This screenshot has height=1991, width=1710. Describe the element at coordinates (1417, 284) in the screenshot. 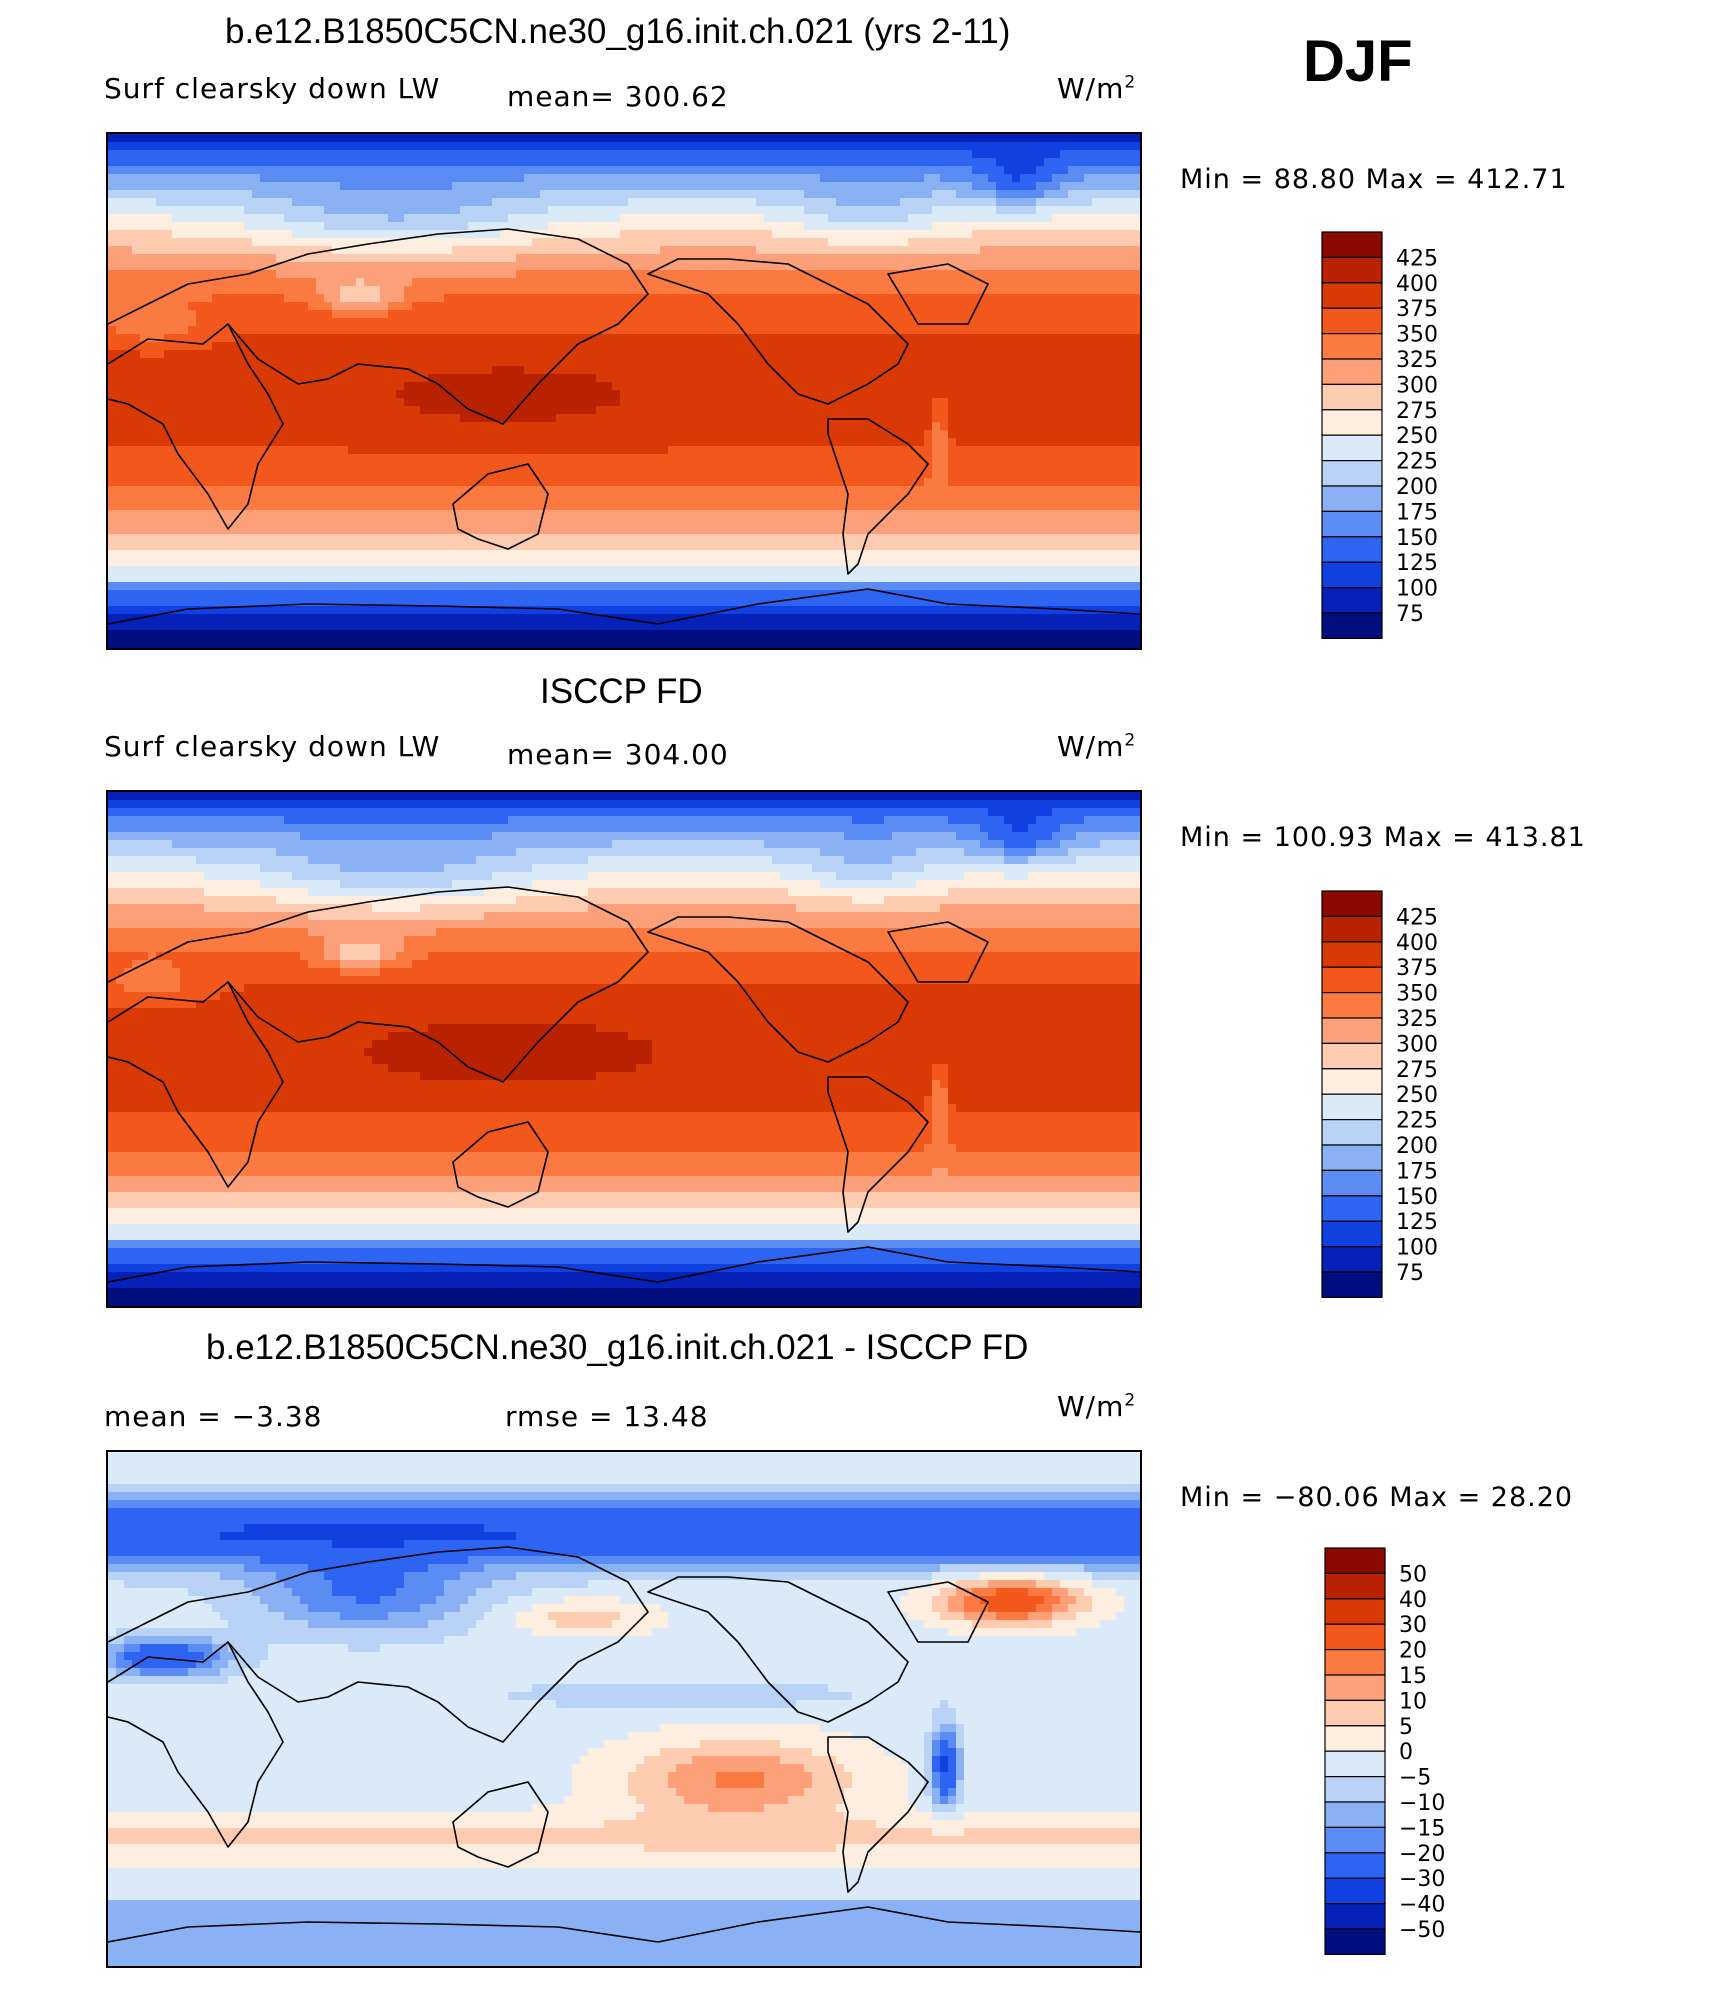

I see `panel1-colorbar-label: 400` at that location.